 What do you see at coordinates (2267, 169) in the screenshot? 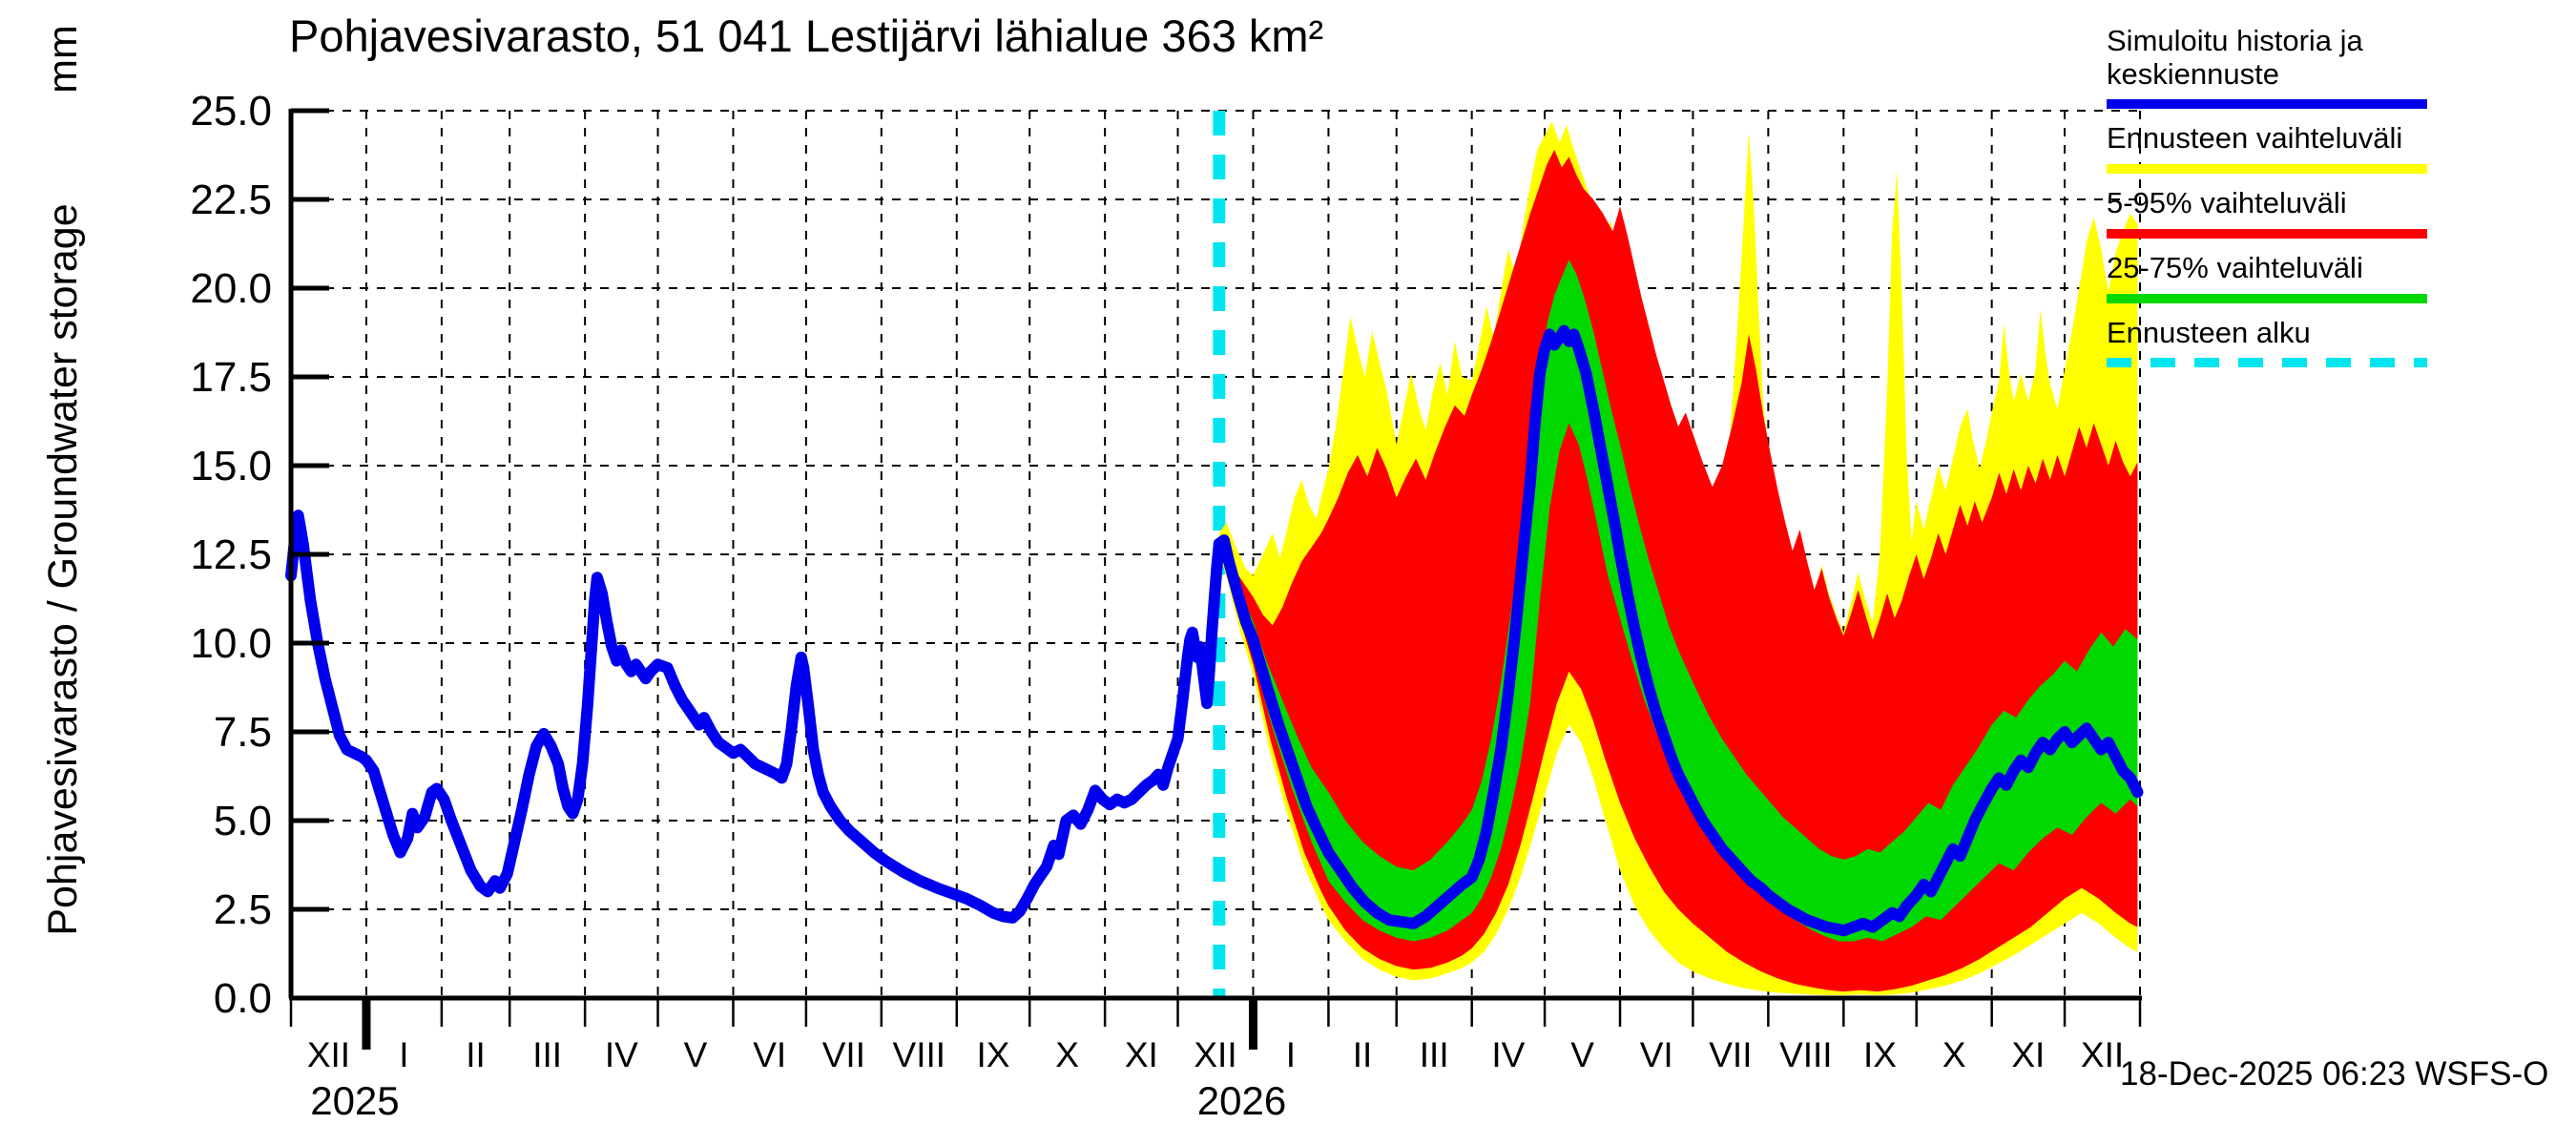
I see `legend-sample-forecast-range` at bounding box center [2267, 169].